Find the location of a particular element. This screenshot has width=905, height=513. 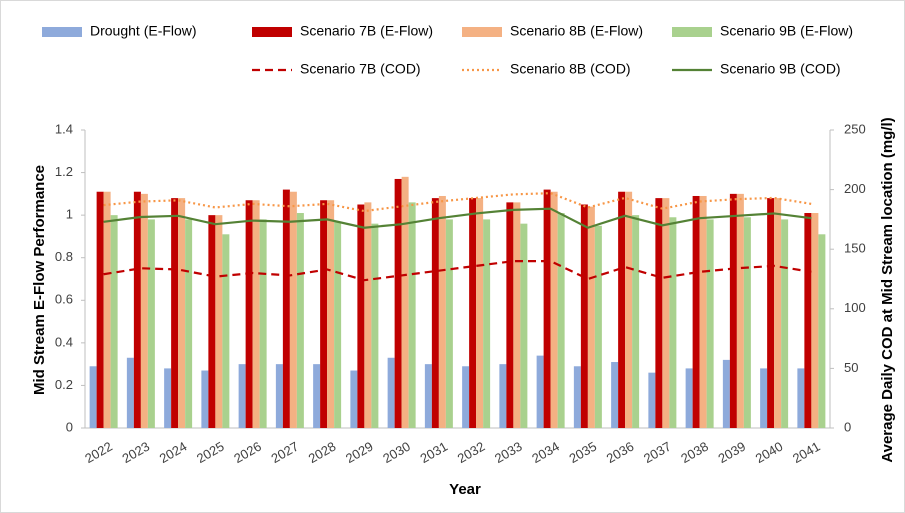

y-axis-title: Mid Stream E-Flow Performance is located at coordinates (39, 280).